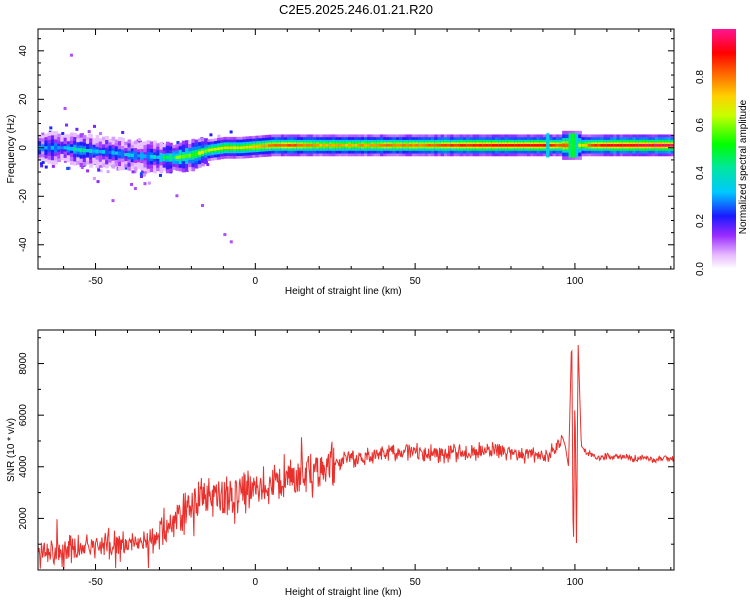 The width and height of the screenshot is (750, 600). What do you see at coordinates (23, 466) in the screenshot?
I see `y-tick-label: 4000` at bounding box center [23, 466].